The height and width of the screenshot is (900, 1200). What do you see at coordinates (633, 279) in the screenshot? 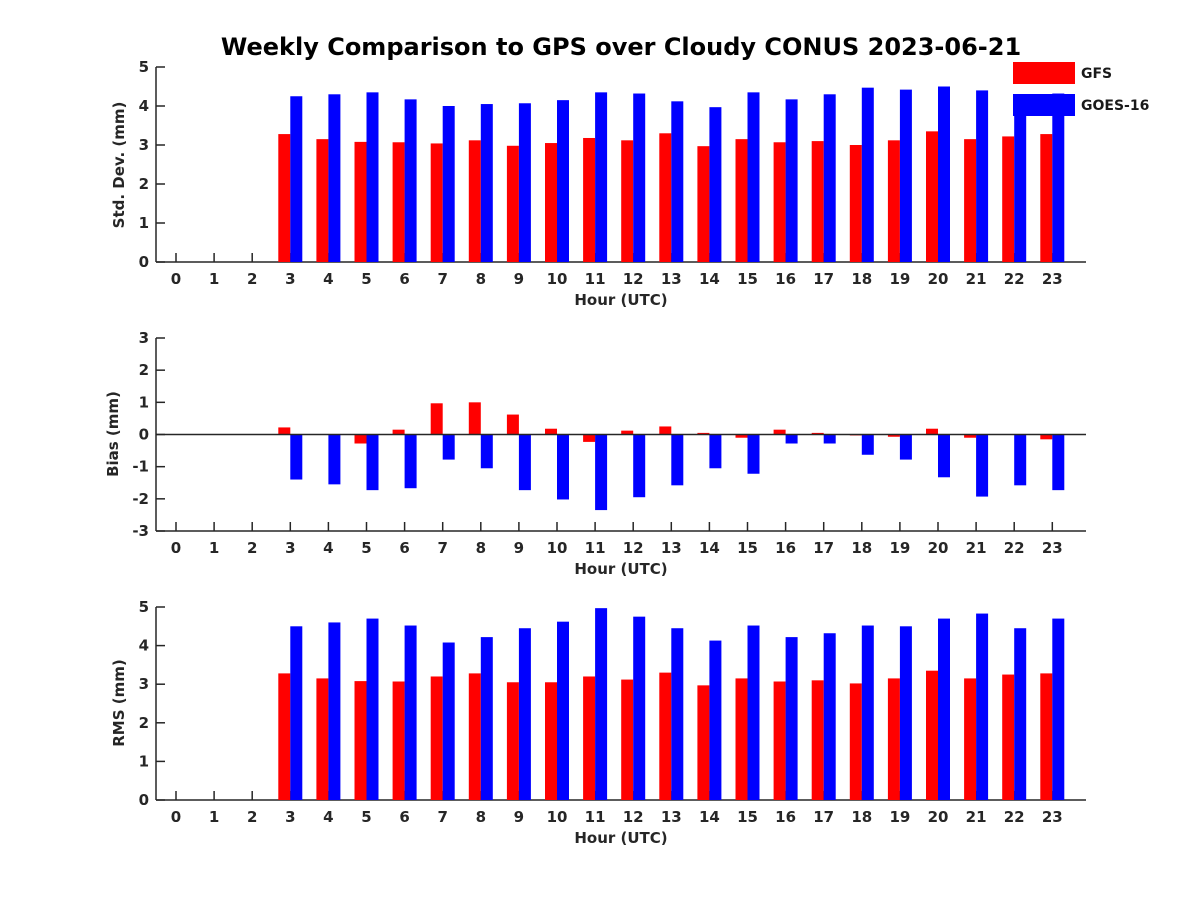
I see `x-tick-label: 12` at bounding box center [633, 279].